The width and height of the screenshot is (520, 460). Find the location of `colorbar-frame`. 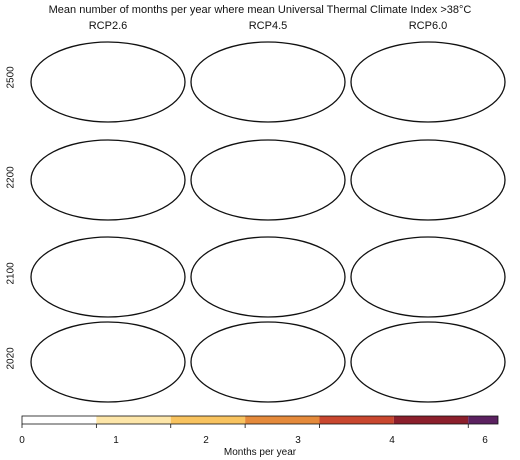

colorbar-frame is located at coordinates (260, 420).